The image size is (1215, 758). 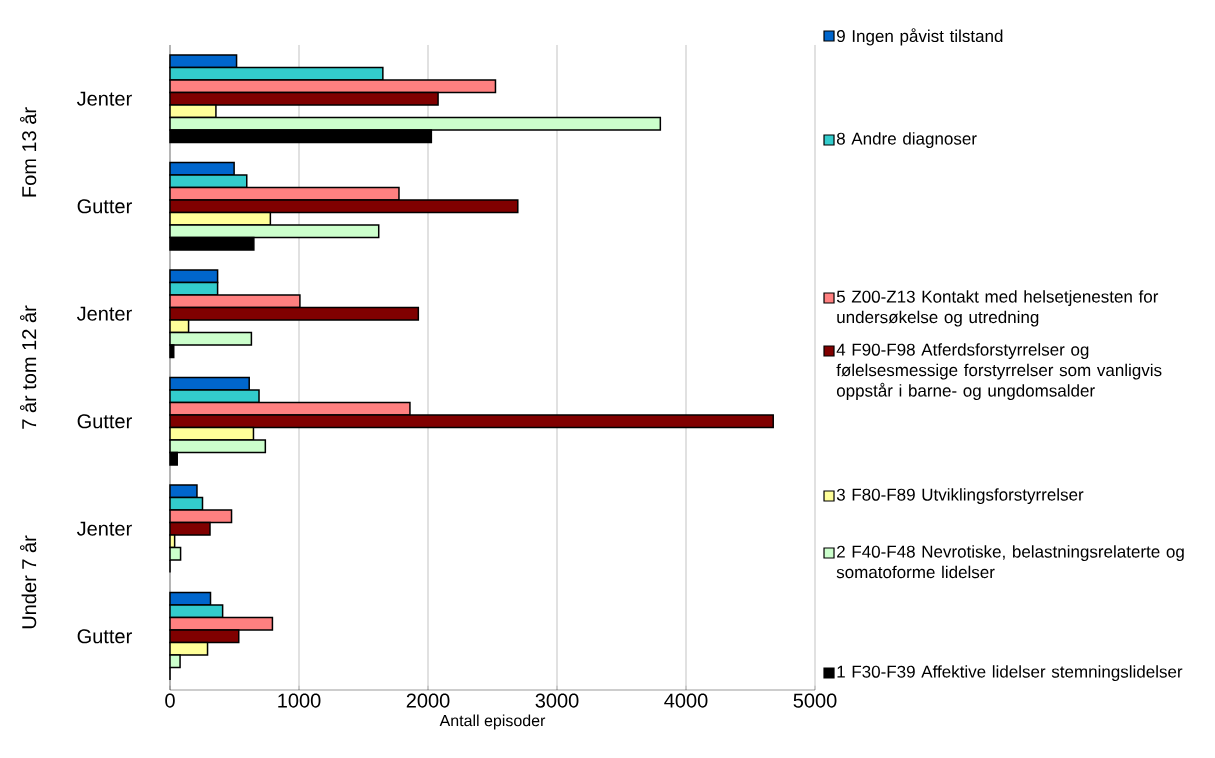 What do you see at coordinates (28, 152) in the screenshot?
I see `text: Fom 13 år` at bounding box center [28, 152].